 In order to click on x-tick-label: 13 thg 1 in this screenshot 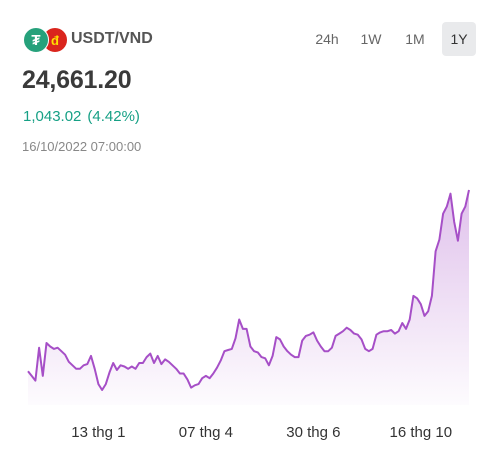, I will do `click(98, 432)`.